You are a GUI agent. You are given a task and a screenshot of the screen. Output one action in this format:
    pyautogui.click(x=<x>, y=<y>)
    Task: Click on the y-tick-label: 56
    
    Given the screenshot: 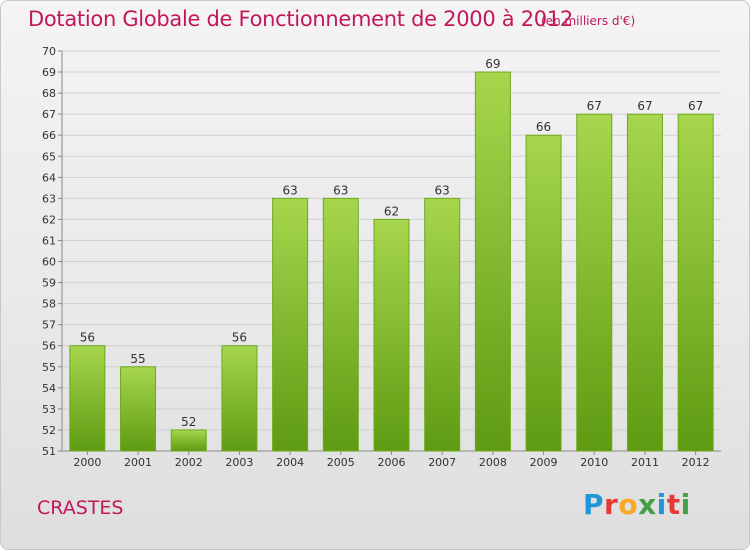 What is the action you would take?
    pyautogui.click(x=49, y=346)
    